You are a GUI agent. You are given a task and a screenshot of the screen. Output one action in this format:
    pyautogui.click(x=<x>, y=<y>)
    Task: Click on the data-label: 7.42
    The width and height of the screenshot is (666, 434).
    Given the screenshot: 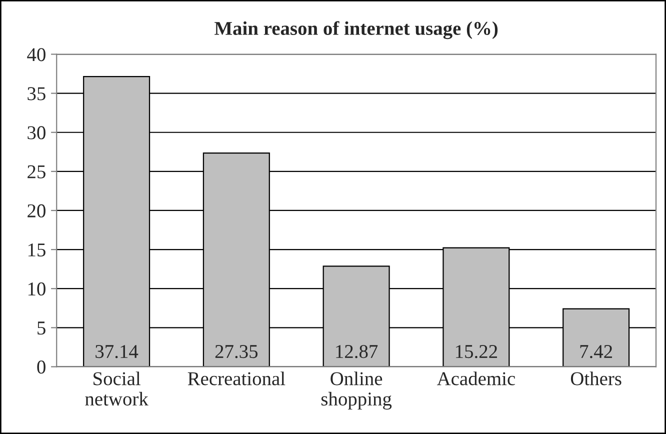 What is the action you would take?
    pyautogui.click(x=596, y=351)
    